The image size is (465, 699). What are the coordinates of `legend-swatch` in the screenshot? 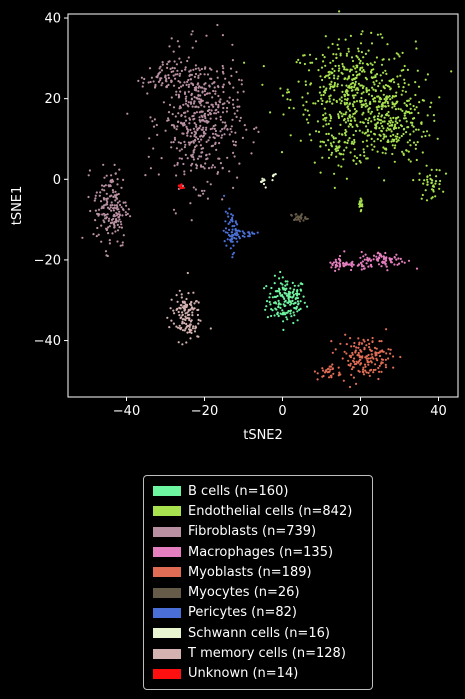 It's located at (167, 592).